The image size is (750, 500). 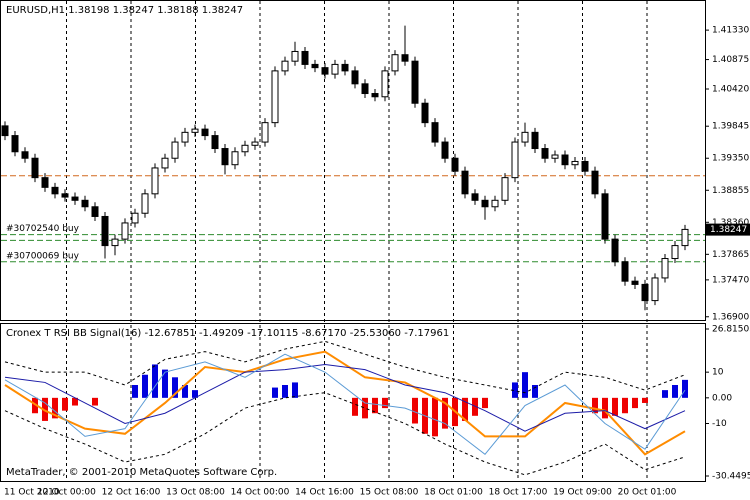 What do you see at coordinates (730, 317) in the screenshot?
I see `price-tick-label: 1.36900` at bounding box center [730, 317].